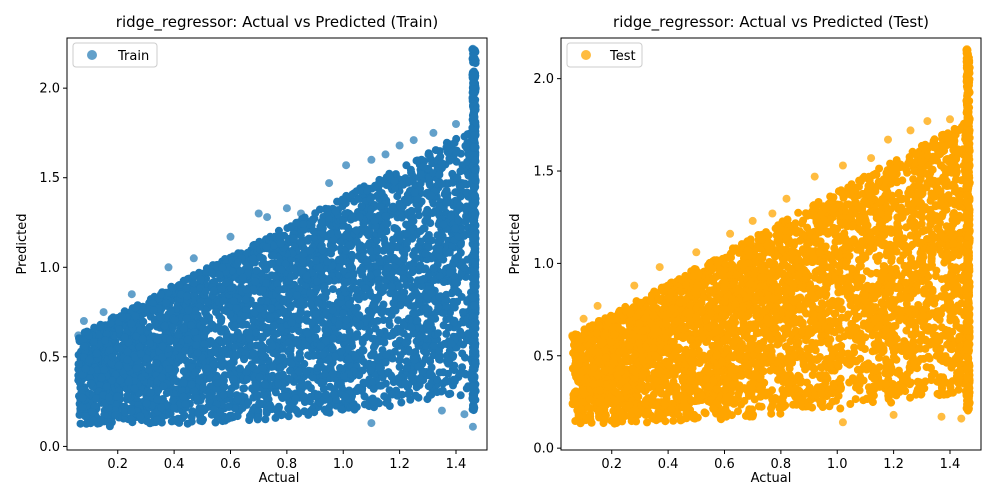  I want to click on train-y-tick-label: 1.5, so click(49, 178).